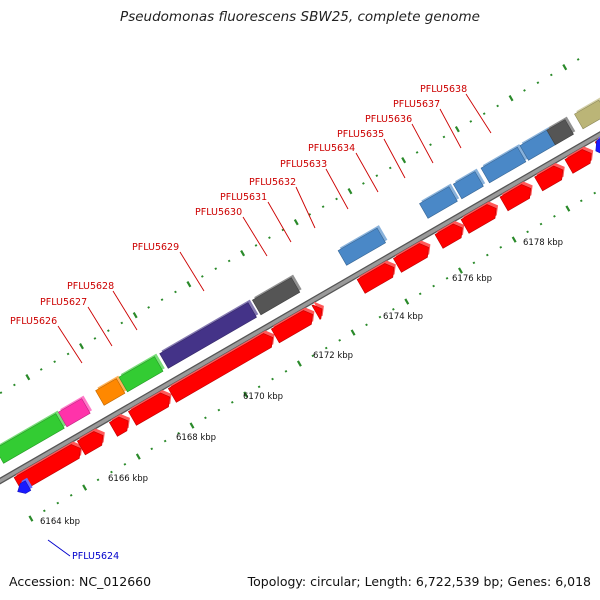 Image resolution: width=600 pixels, height=600 pixels. Describe the element at coordinates (192, 271) in the screenshot. I see `leader-pflu5629` at that location.